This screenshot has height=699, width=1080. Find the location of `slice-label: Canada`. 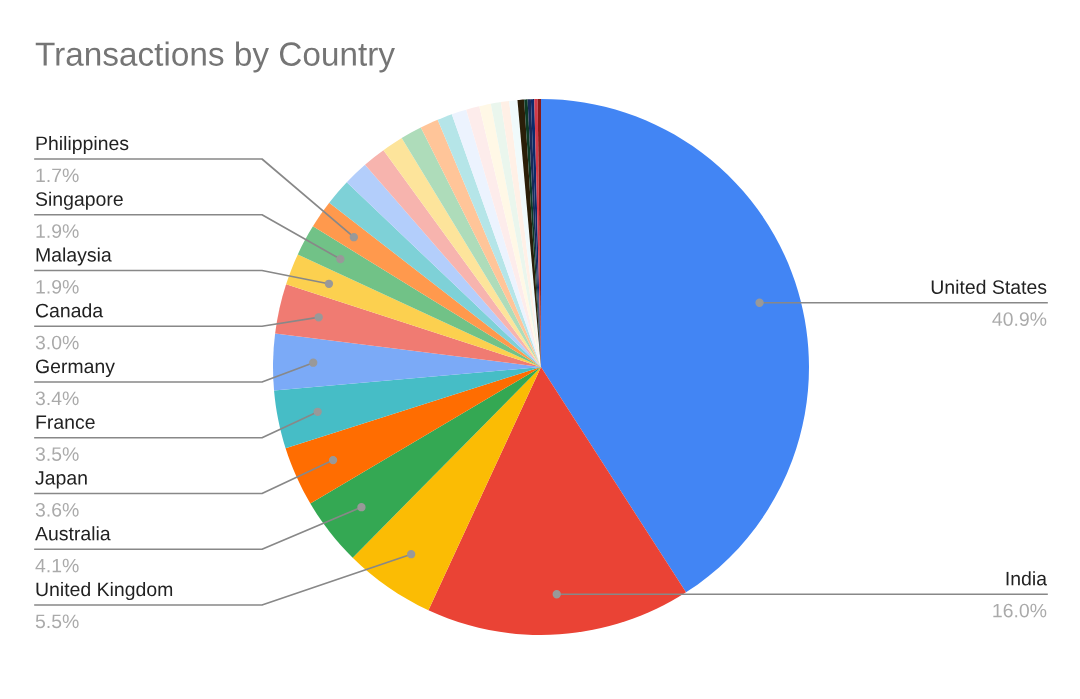

slice-label: Canada is located at coordinates (69, 310).